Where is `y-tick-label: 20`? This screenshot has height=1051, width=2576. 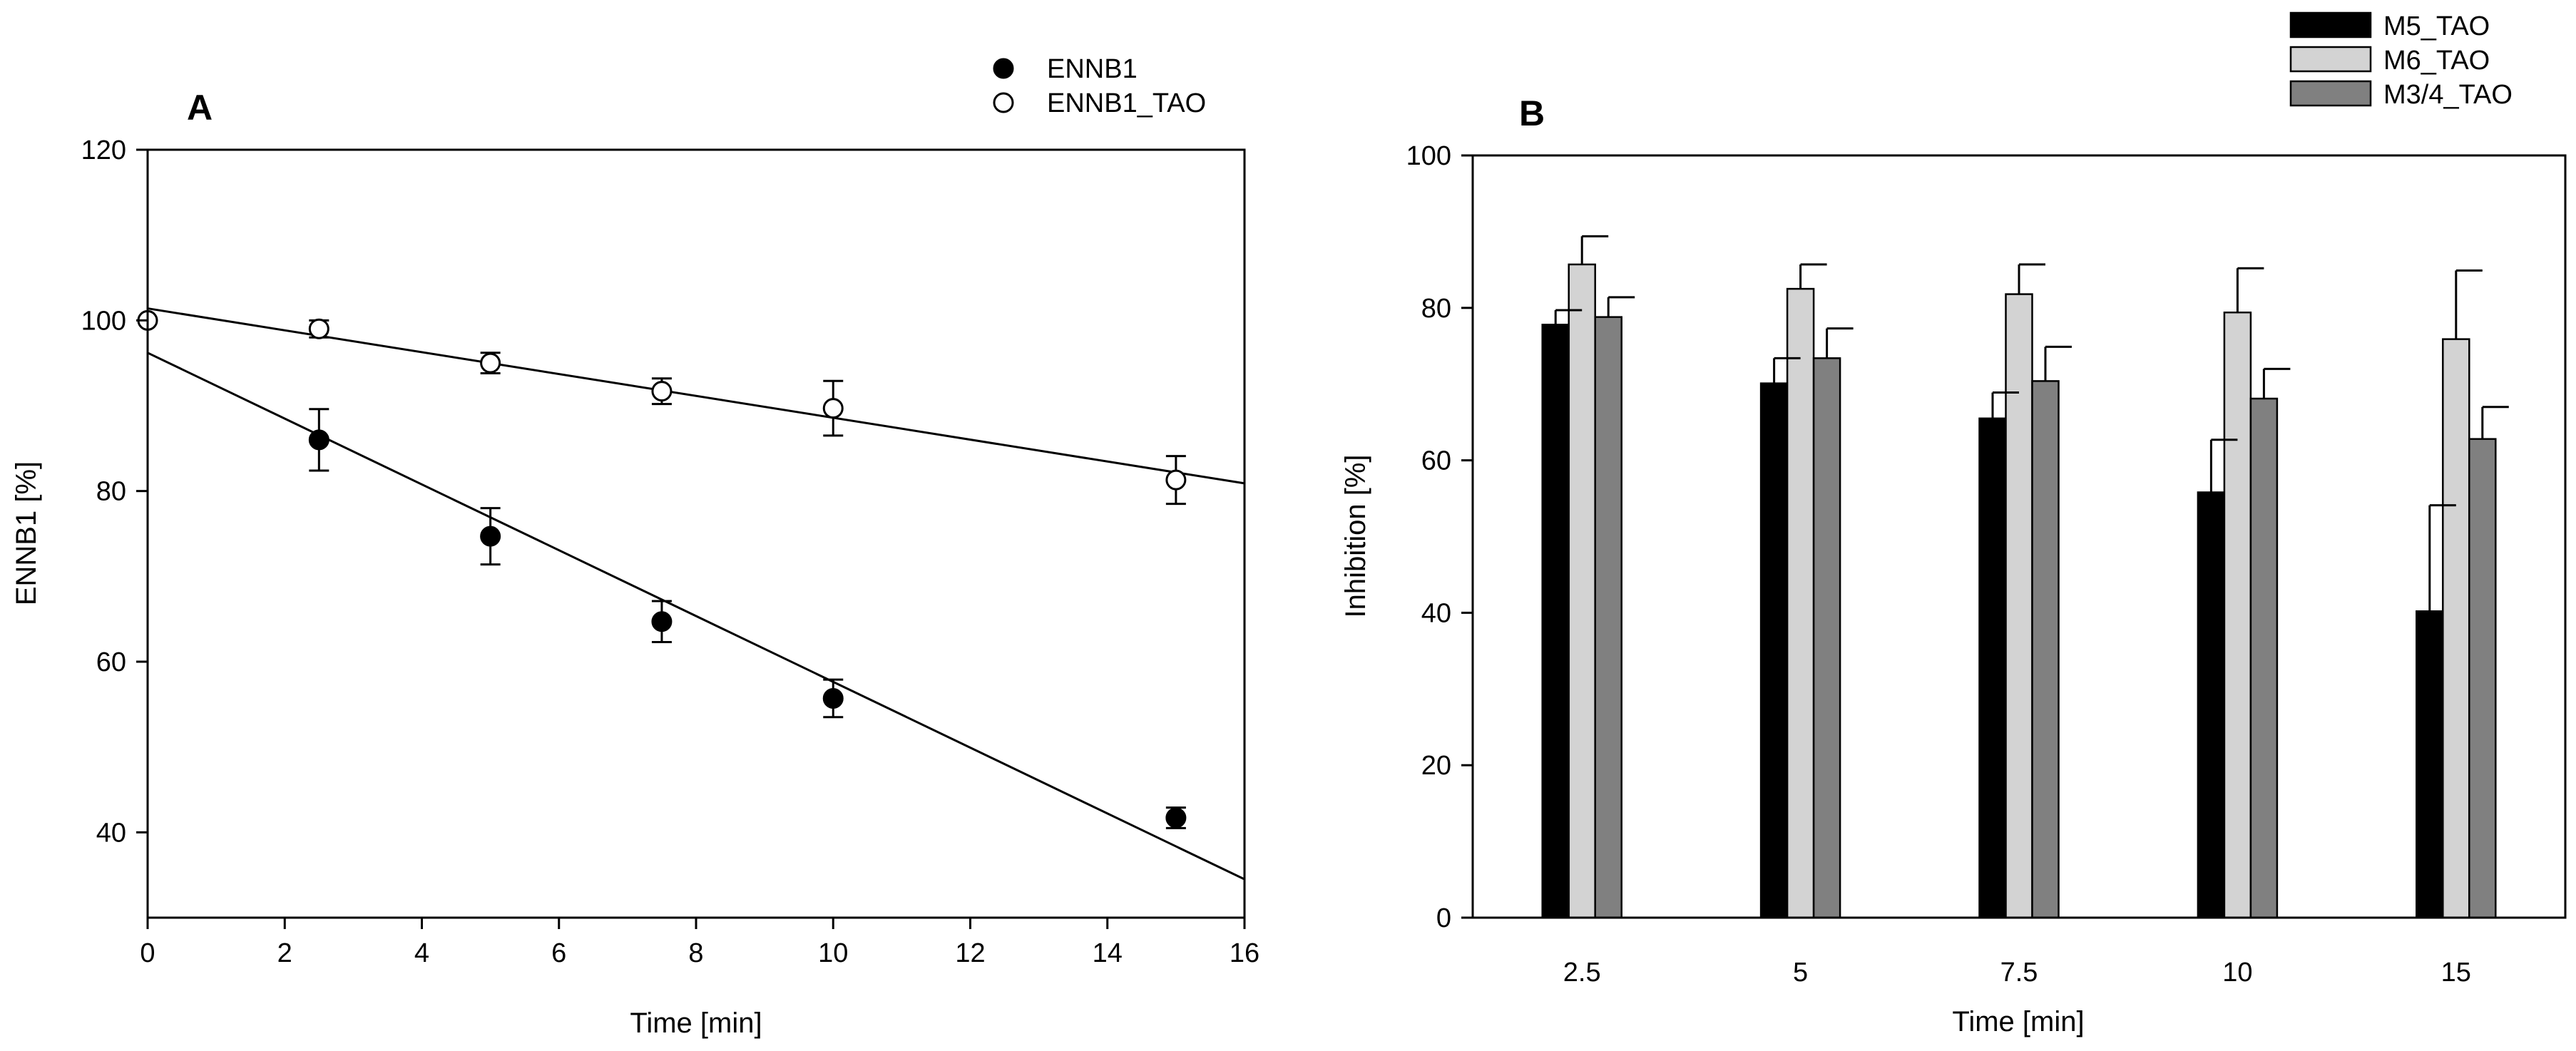 y-tick-label: 20 is located at coordinates (1436, 766).